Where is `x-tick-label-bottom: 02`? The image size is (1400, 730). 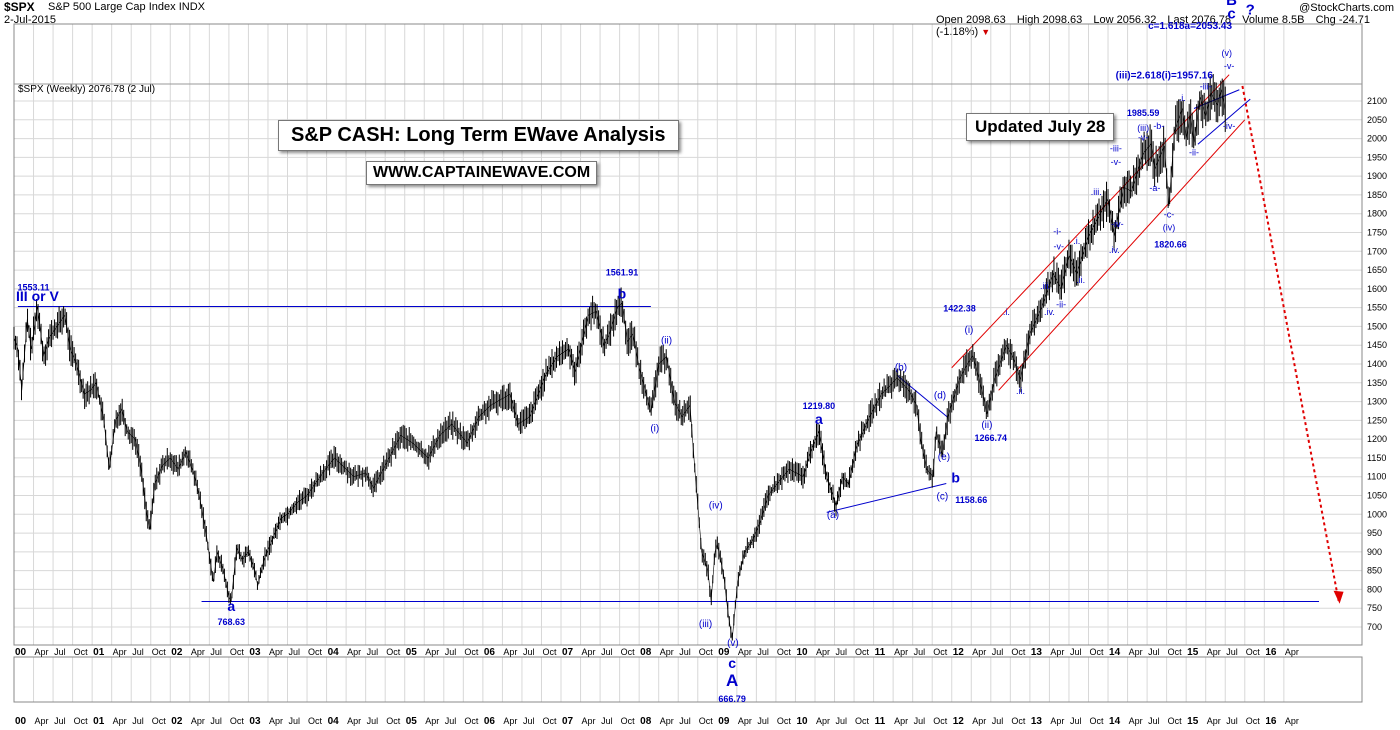
x-tick-label-bottom: 02 is located at coordinates (177, 721).